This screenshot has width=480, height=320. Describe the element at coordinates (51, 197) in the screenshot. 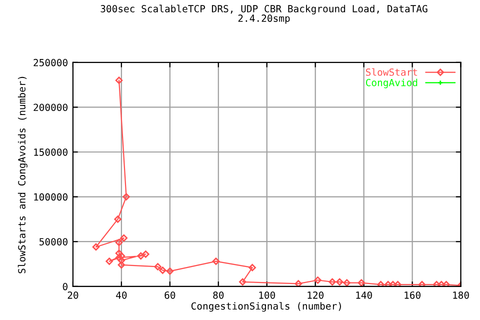

I see `y-tick-label: 100000` at that location.